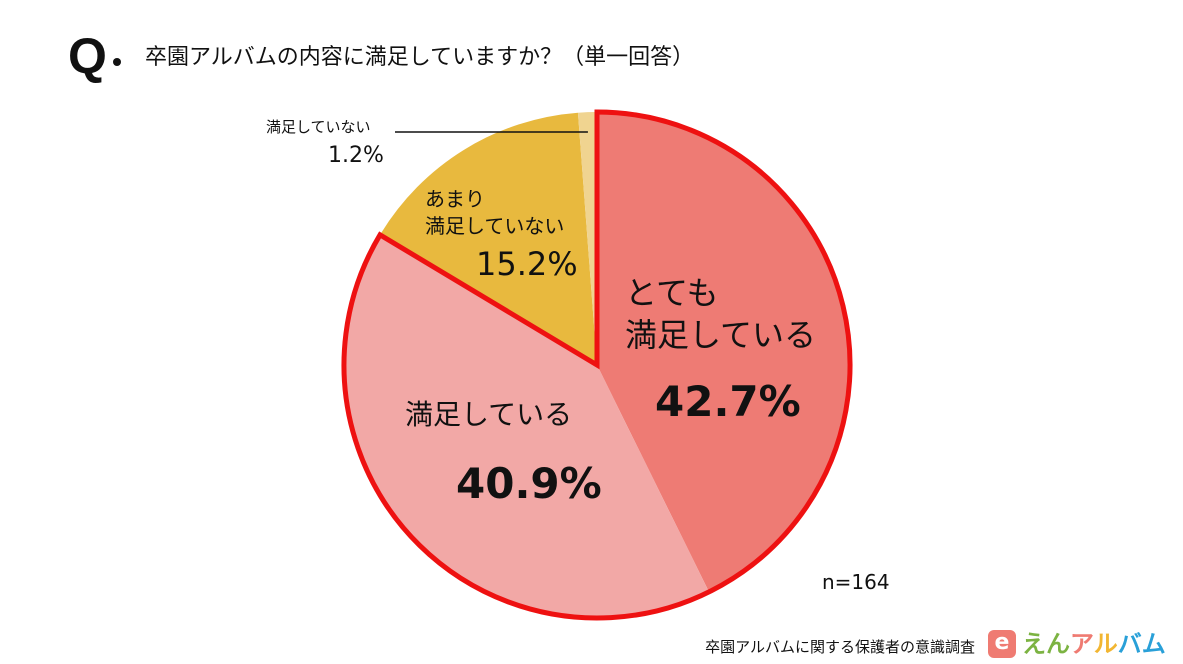 The image size is (1183, 664). I want to click on logo-part: ア, so click(1082, 644).